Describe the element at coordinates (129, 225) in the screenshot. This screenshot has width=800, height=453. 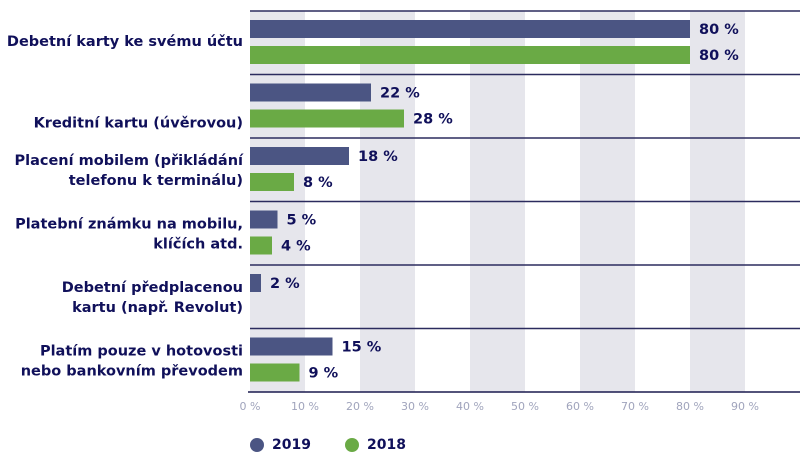
I see `category-label: Platební známku na mobilu,` at that location.